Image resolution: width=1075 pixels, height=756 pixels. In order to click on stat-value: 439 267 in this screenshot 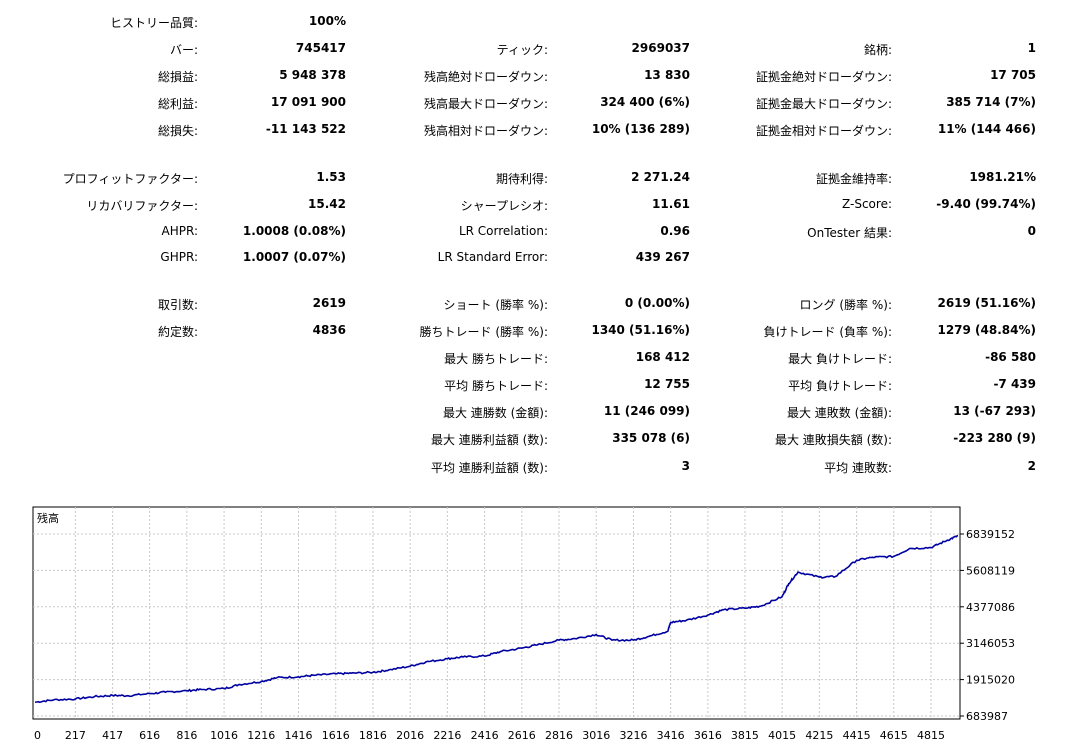, I will do `click(662, 257)`.